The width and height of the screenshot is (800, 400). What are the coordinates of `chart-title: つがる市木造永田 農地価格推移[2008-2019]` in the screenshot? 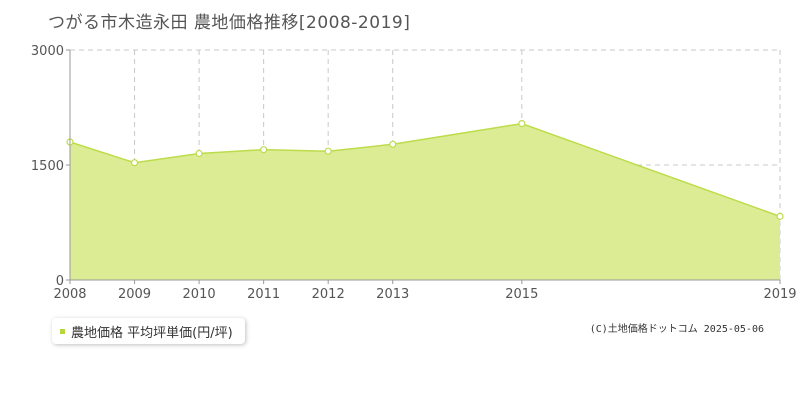 It's located at (229, 23).